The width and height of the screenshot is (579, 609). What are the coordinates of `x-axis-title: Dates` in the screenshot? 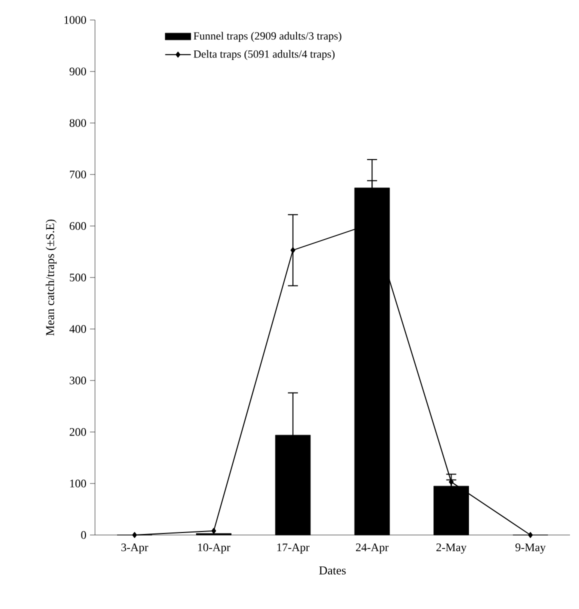 It's located at (332, 570).